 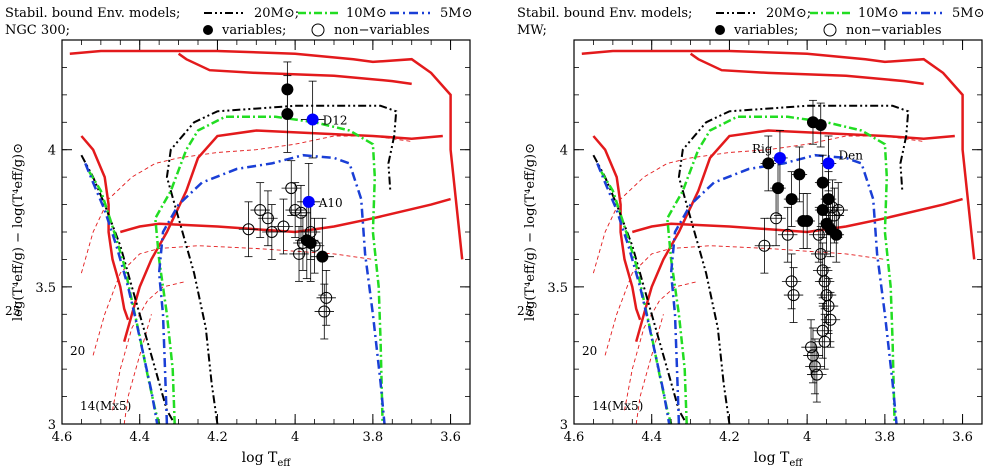 I want to click on highlighted-label-den: Den, so click(x=851, y=155).